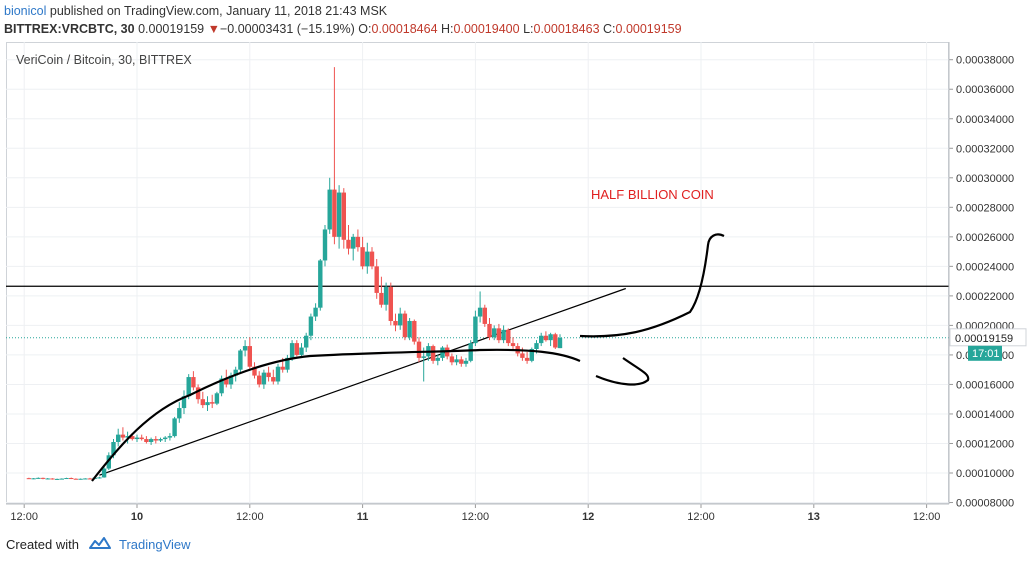 This screenshot has width=1027, height=561. Describe the element at coordinates (365, 29) in the screenshot. I see `open-label: O:` at that location.